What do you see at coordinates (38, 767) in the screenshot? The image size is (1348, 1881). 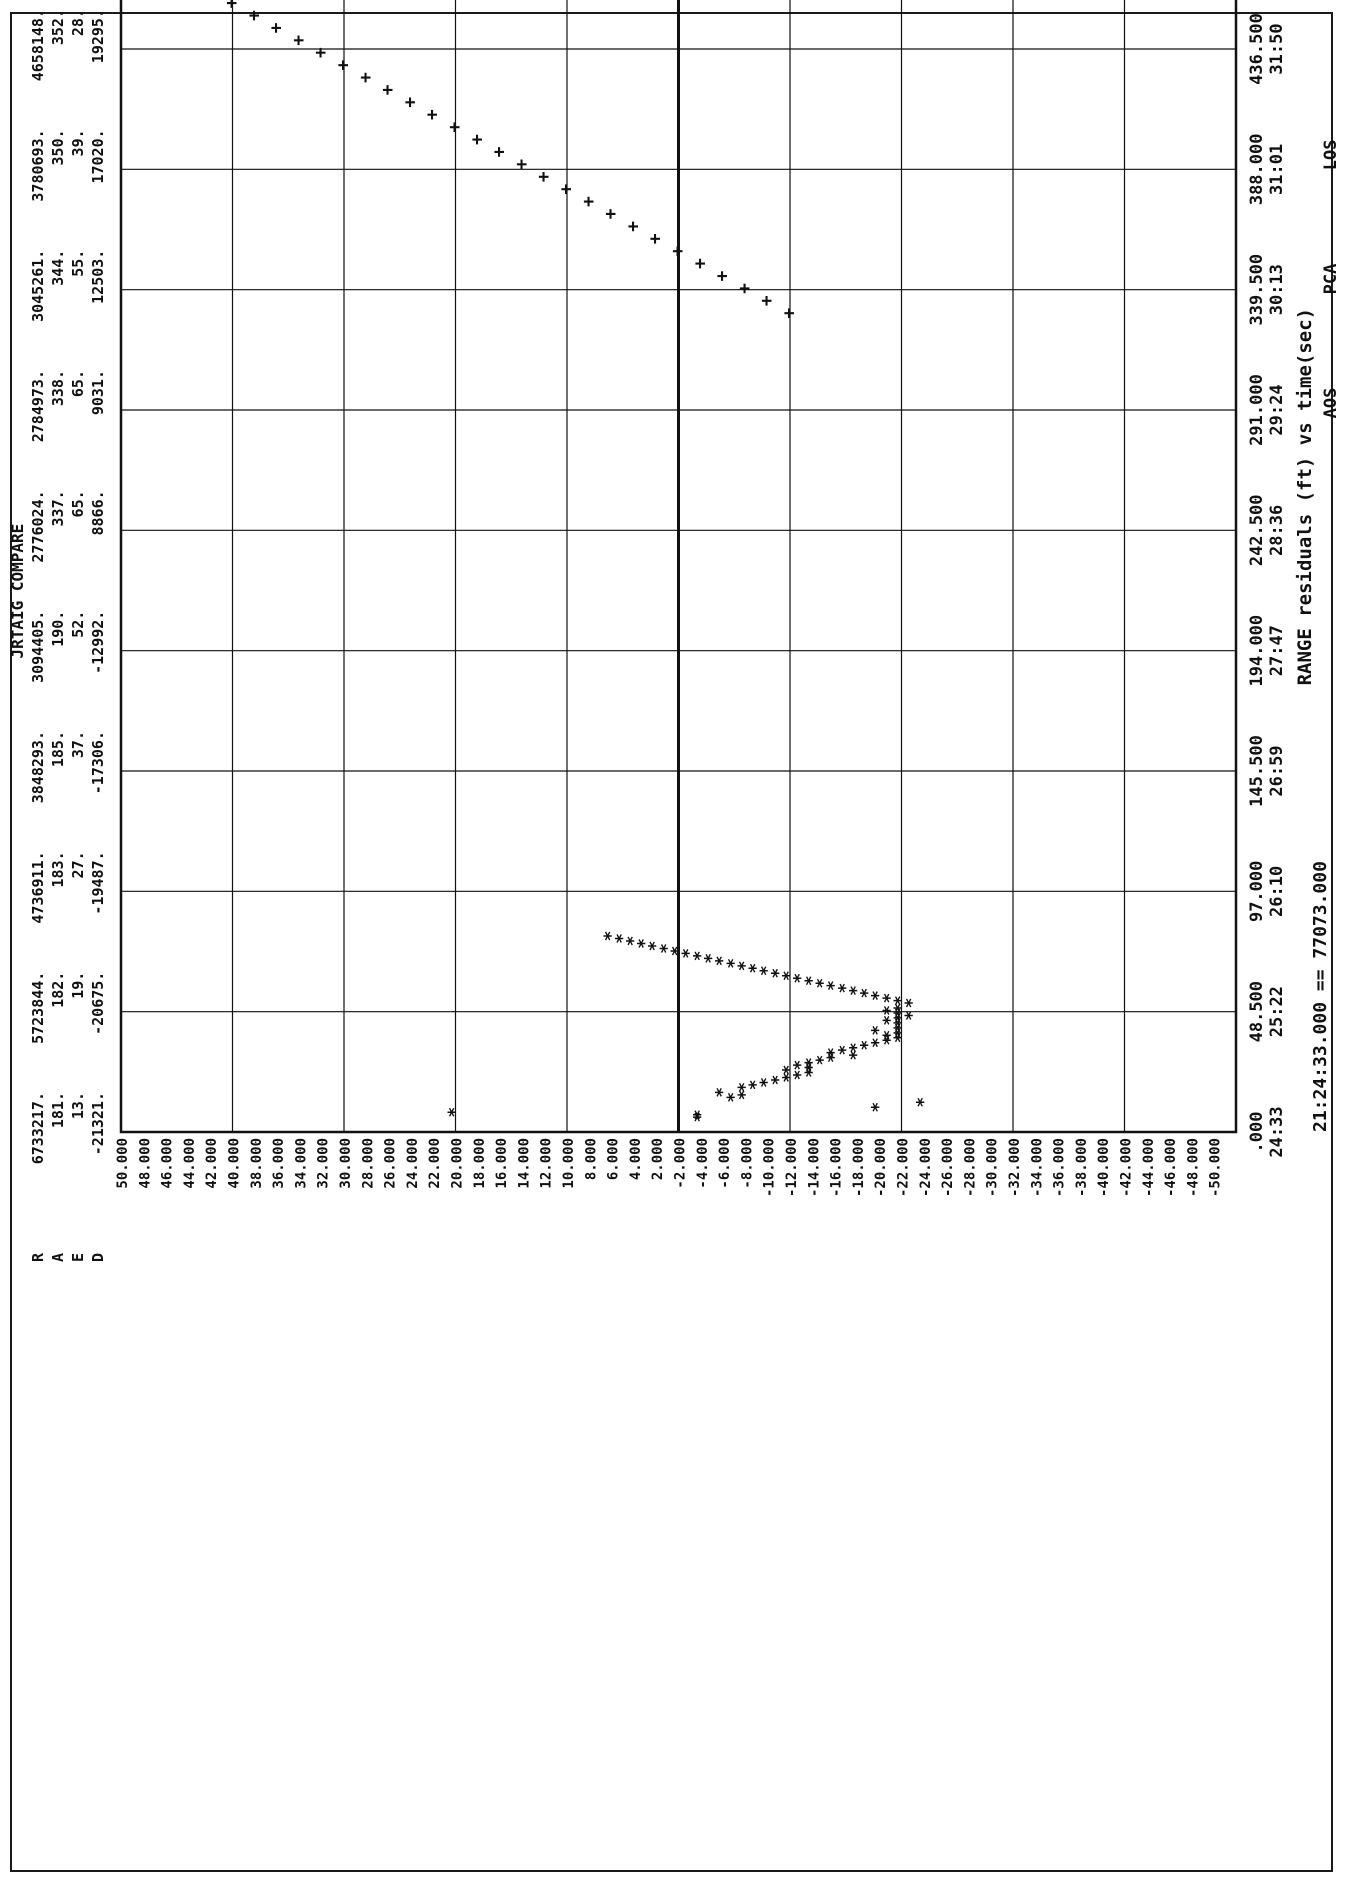 I see `rael-value: 3848293.` at bounding box center [38, 767].